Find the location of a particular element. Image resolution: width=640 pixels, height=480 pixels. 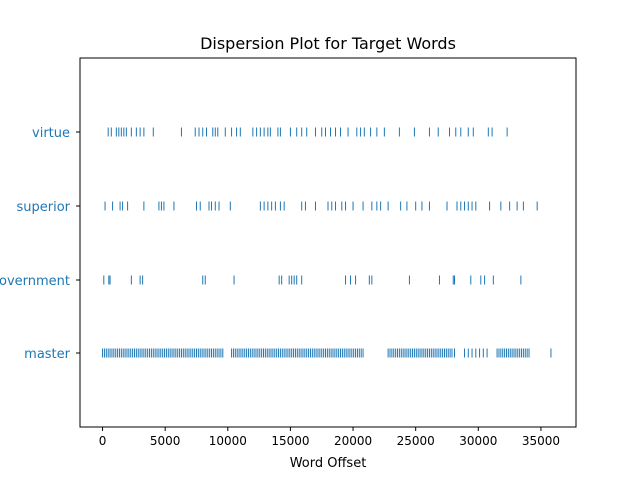

y-axis: virtue superior government master is located at coordinates (40, 244).